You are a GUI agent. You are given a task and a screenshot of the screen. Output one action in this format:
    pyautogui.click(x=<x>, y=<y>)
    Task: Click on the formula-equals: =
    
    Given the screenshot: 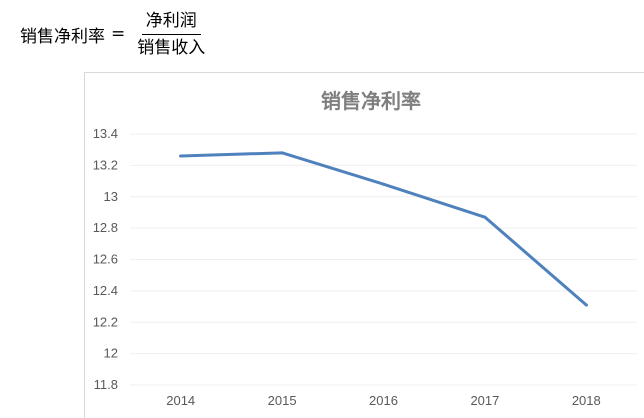 What is the action you would take?
    pyautogui.click(x=118, y=34)
    